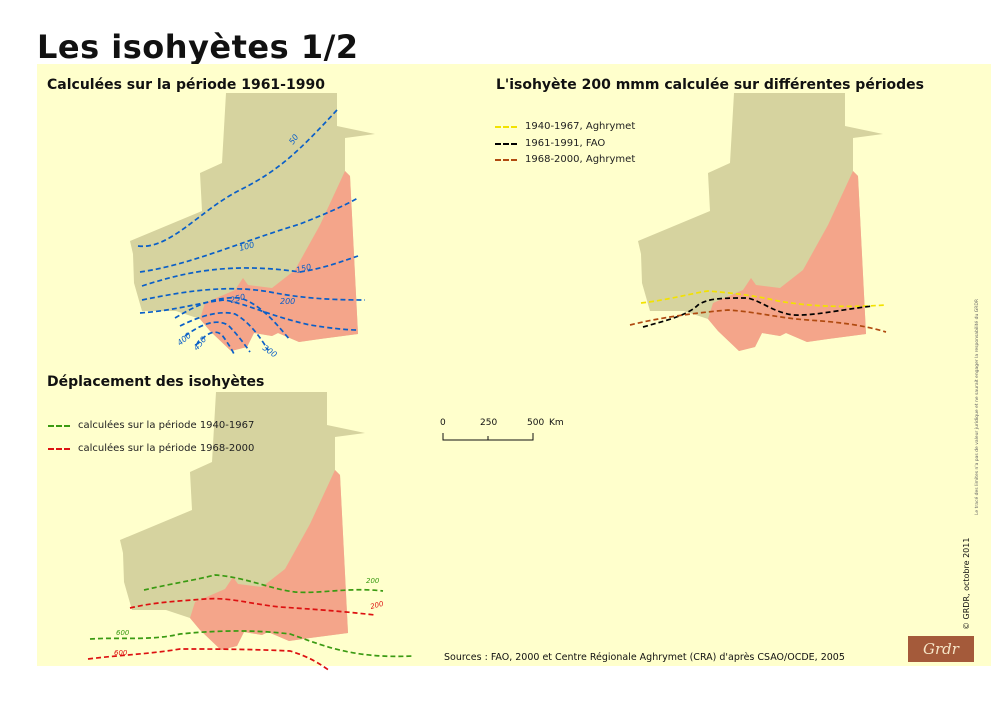 Image resolution: width=1006 pixels, height=711 pixels. I want to click on map3, so click(250, 532).